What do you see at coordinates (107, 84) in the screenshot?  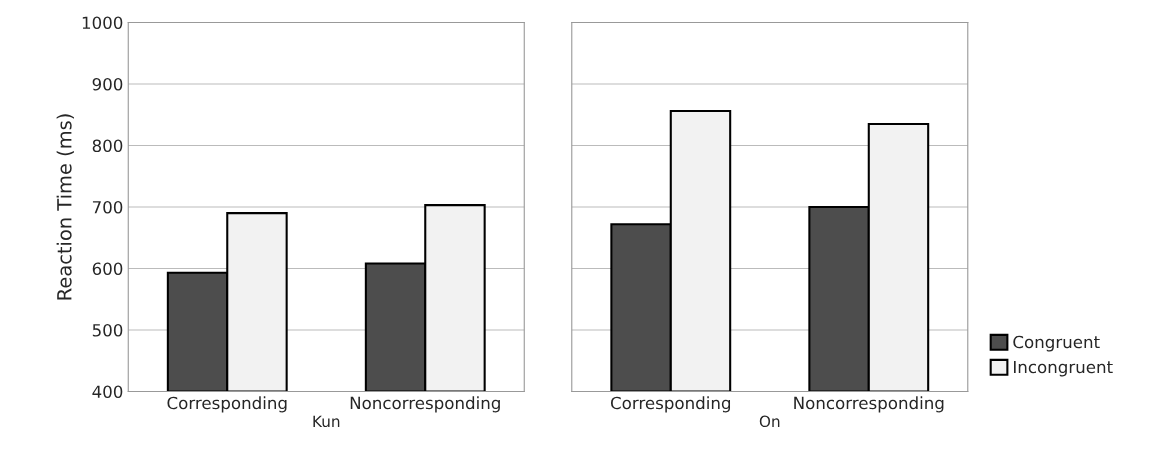 I see `y-tick-label: 900` at bounding box center [107, 84].